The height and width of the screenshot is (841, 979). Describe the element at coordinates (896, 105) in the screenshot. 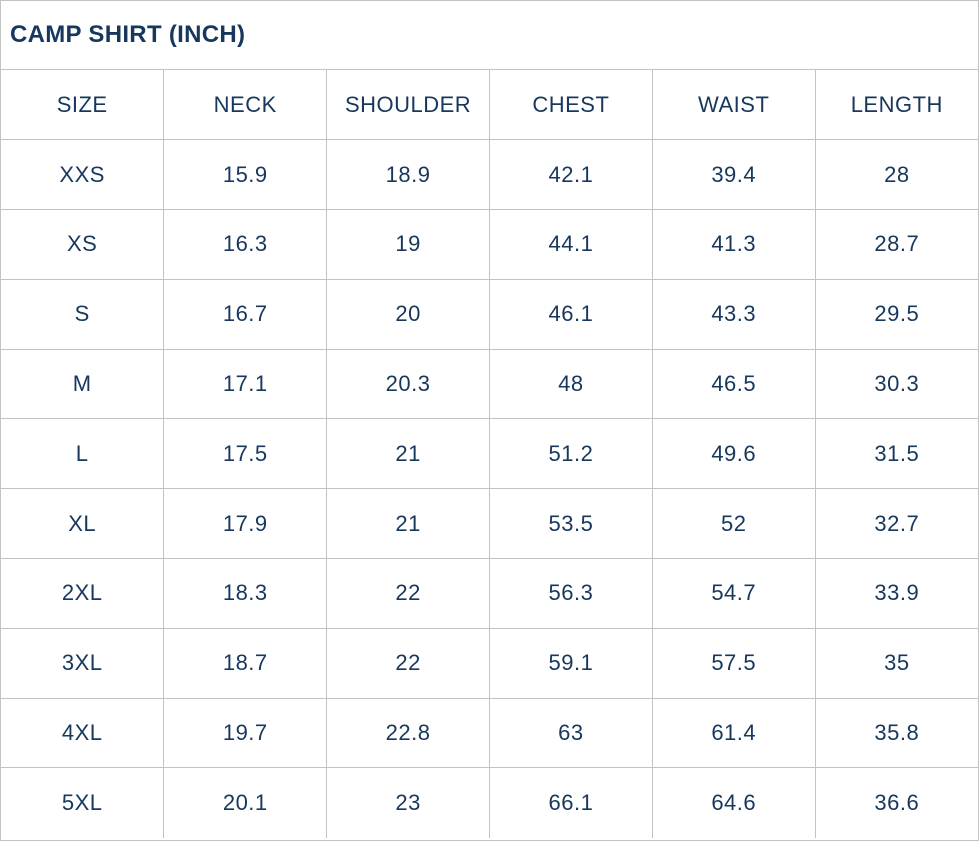

I see `column-header-length: LENGTH` at that location.